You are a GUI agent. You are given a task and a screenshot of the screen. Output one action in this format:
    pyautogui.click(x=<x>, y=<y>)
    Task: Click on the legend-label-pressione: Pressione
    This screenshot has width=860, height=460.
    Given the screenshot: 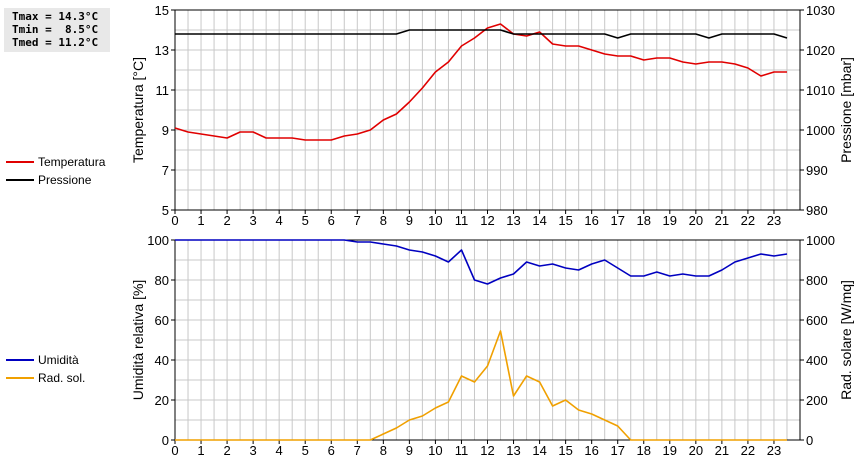 What is the action you would take?
    pyautogui.click(x=65, y=180)
    